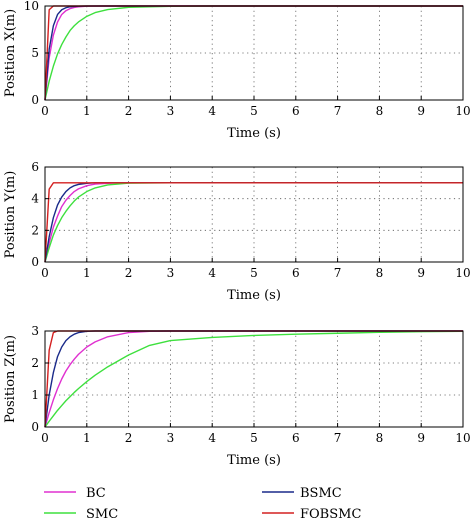 The image size is (474, 520). Describe the element at coordinates (10, 53) in the screenshot. I see `y-axis-label: Position X(m)` at that location.